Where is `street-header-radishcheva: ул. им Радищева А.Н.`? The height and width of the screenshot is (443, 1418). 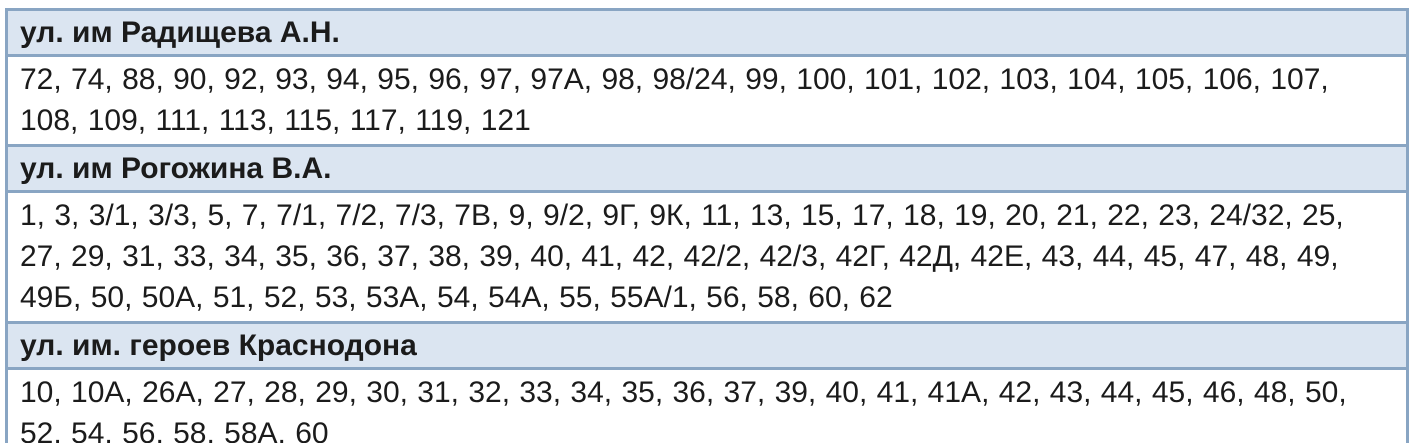
street-header-radishcheva: ул. им Радищева А.Н. is located at coordinates (707, 34).